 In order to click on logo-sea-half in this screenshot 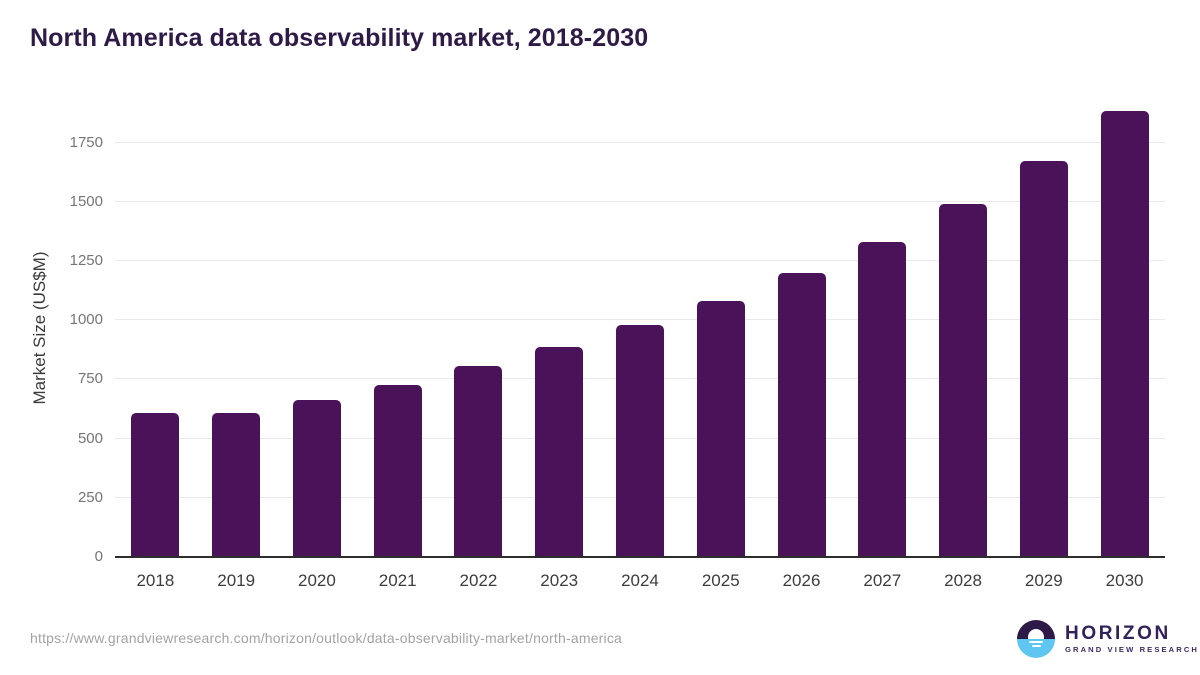, I will do `click(1036, 648)`.